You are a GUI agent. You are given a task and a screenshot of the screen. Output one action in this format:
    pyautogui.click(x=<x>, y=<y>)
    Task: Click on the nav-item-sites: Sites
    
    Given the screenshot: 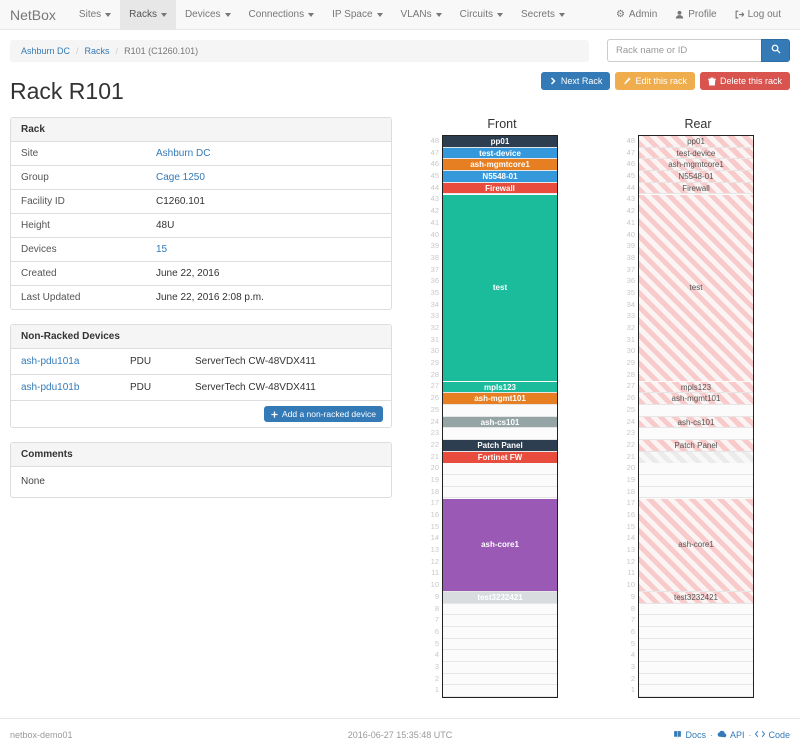 What is the action you would take?
    pyautogui.click(x=95, y=14)
    